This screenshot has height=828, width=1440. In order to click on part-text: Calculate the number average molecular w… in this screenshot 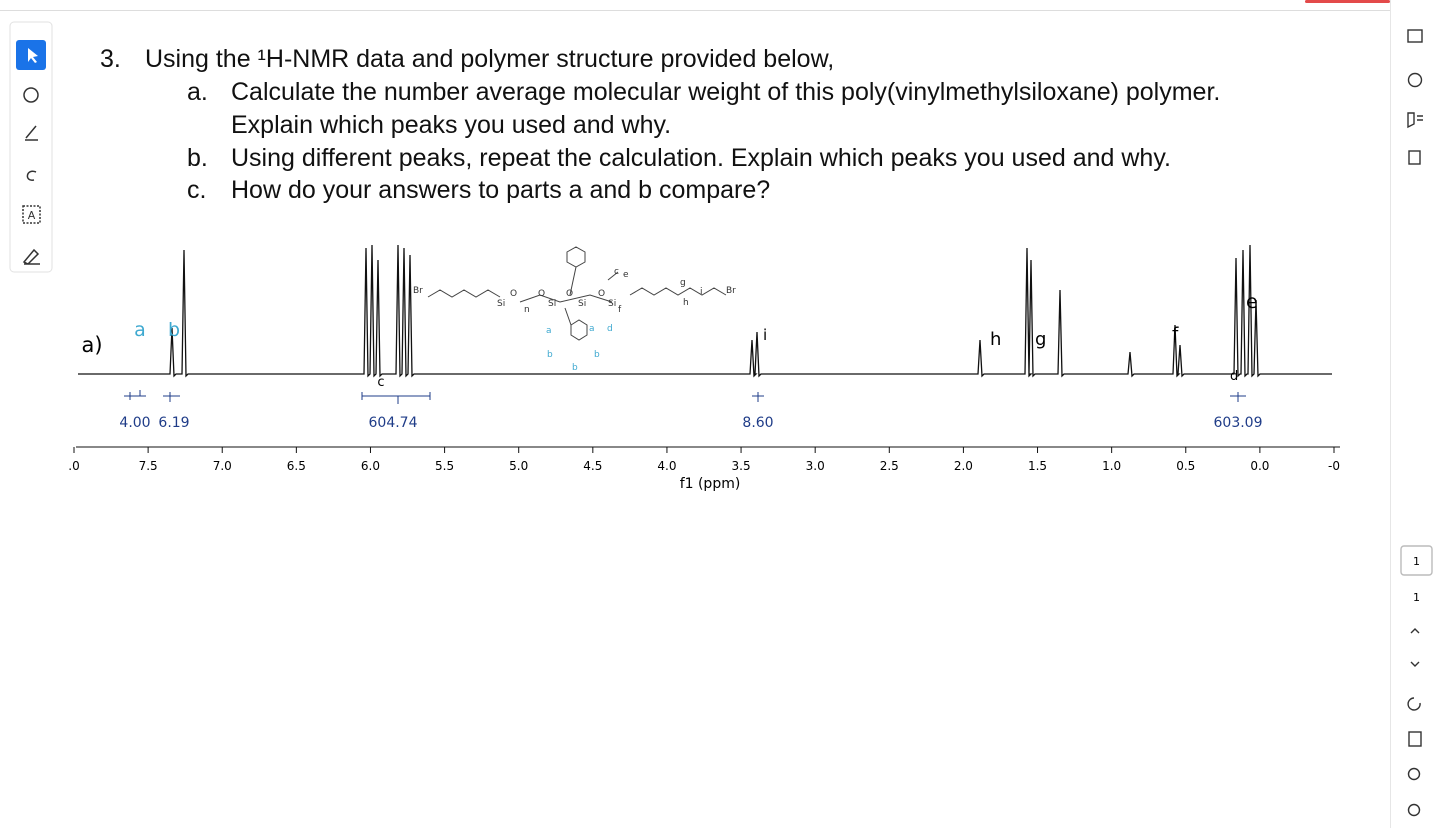, I will do `click(726, 92)`.